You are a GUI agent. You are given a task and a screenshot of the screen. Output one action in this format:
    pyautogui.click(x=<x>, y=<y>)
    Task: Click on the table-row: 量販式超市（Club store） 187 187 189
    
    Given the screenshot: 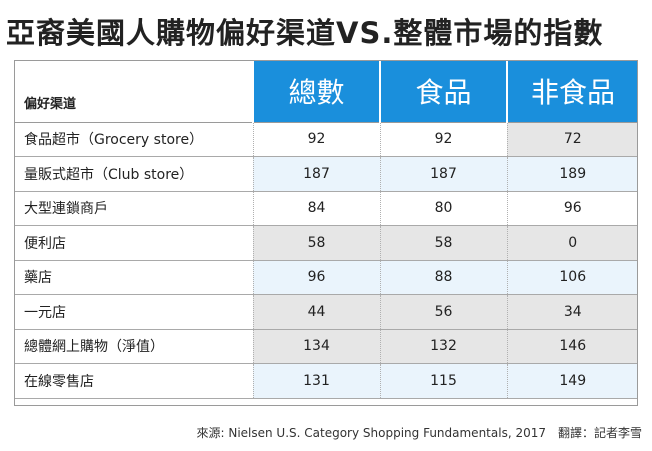 What is the action you would take?
    pyautogui.click(x=326, y=174)
    